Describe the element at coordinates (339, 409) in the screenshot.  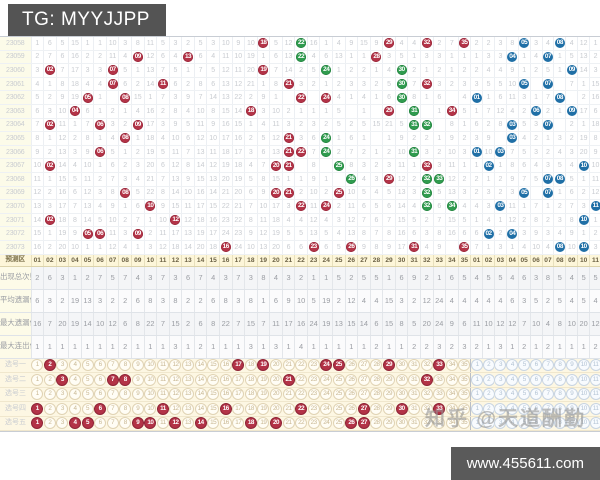
I see `pick-red-cell: 25` at that location.